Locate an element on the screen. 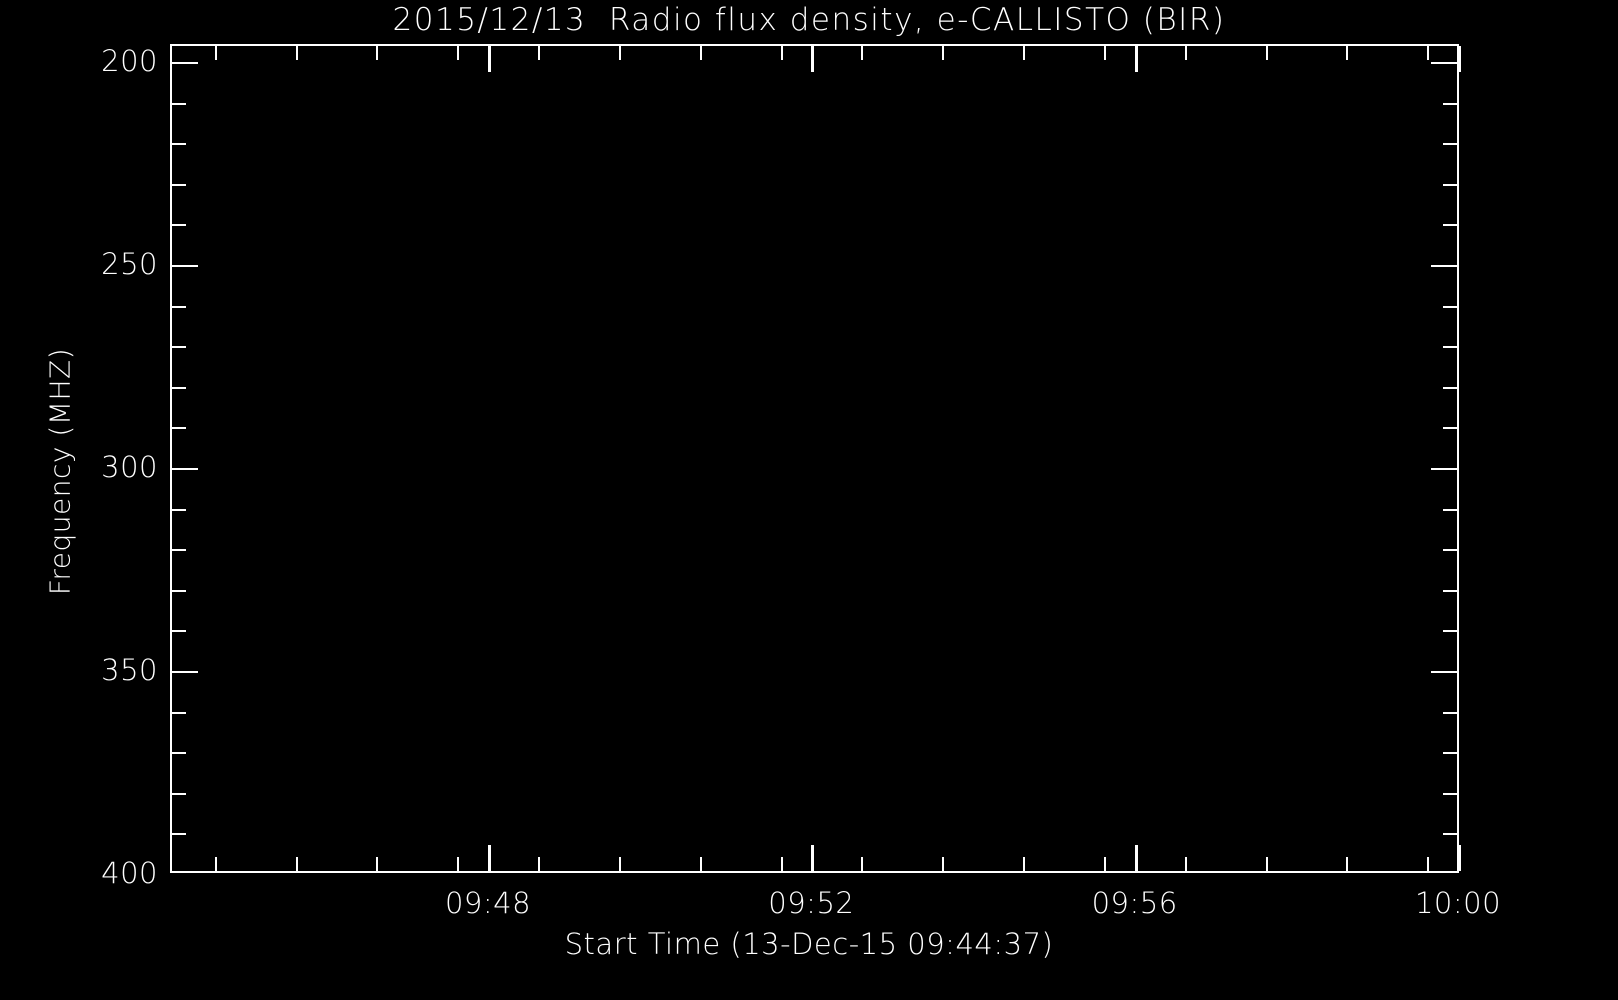  y-tick-350-right is located at coordinates (1444, 672).